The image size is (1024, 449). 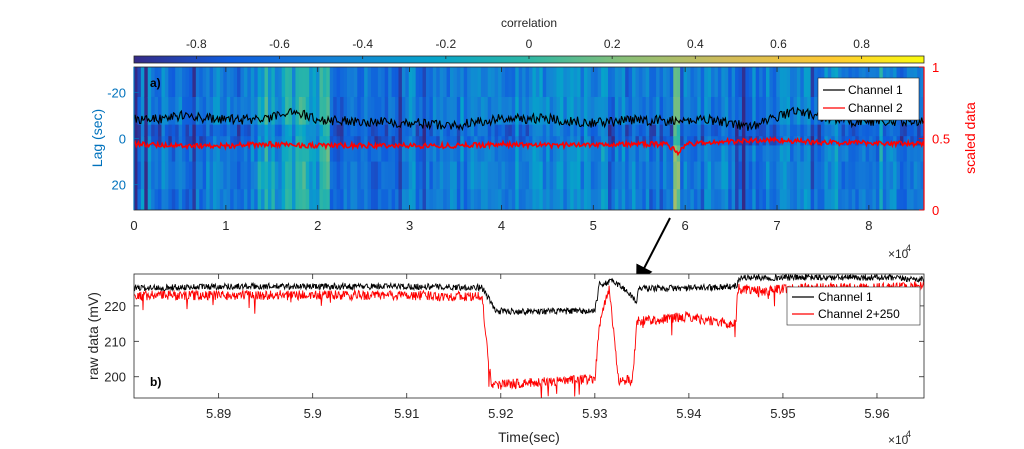 I want to click on bottom-x-exponent-base: ×10, so click(x=898, y=440).